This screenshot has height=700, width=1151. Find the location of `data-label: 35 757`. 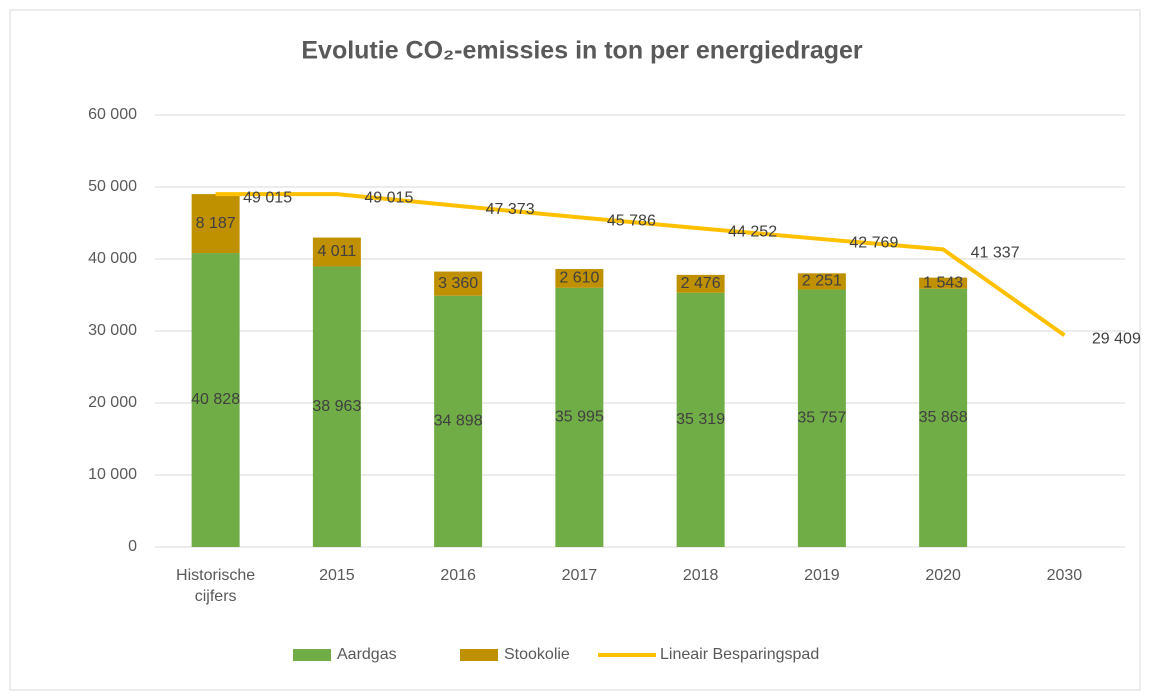

data-label: 35 757 is located at coordinates (821, 417).